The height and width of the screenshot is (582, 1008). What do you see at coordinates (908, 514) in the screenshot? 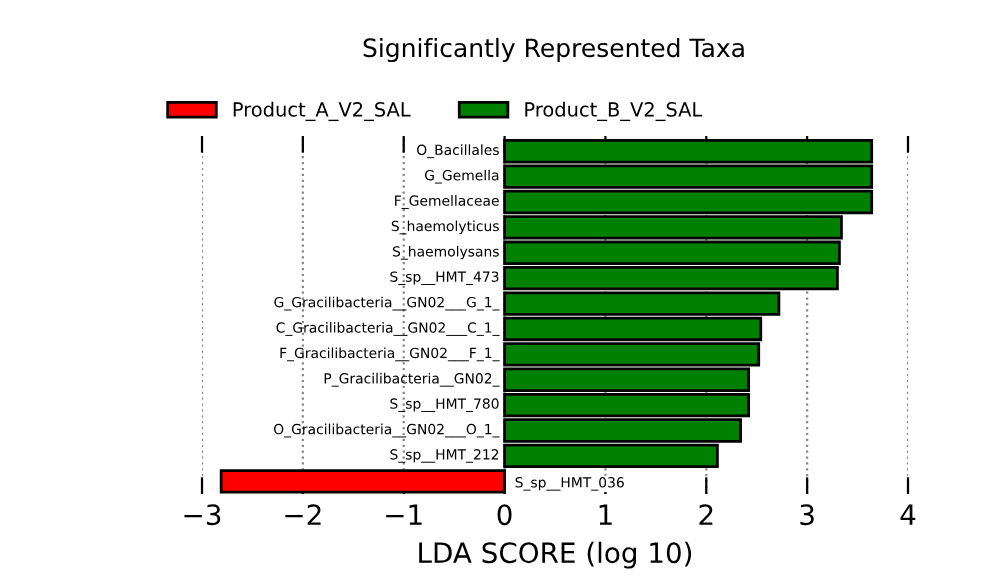
I see `x-tick-label: 4` at bounding box center [908, 514].